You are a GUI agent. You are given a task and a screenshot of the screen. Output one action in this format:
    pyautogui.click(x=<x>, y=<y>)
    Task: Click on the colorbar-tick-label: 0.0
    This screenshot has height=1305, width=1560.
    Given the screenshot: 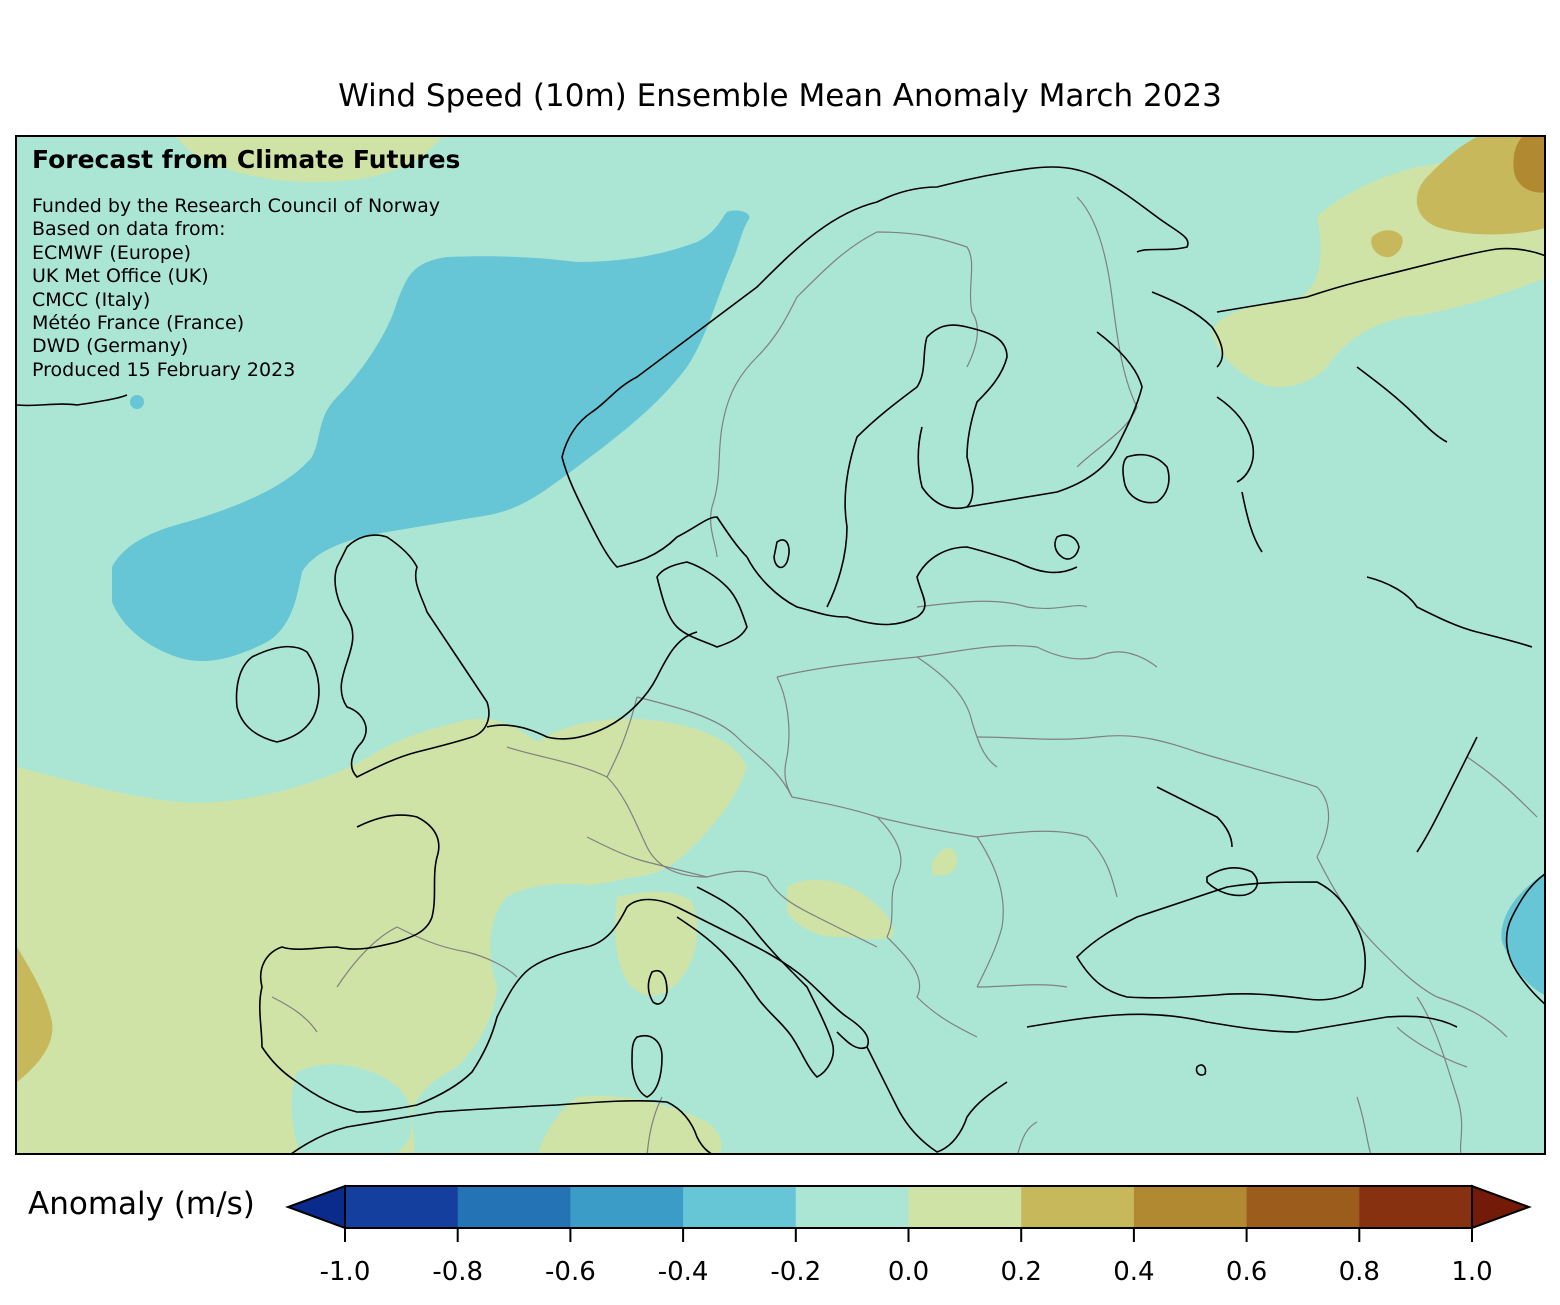 What is the action you would take?
    pyautogui.click(x=908, y=1272)
    